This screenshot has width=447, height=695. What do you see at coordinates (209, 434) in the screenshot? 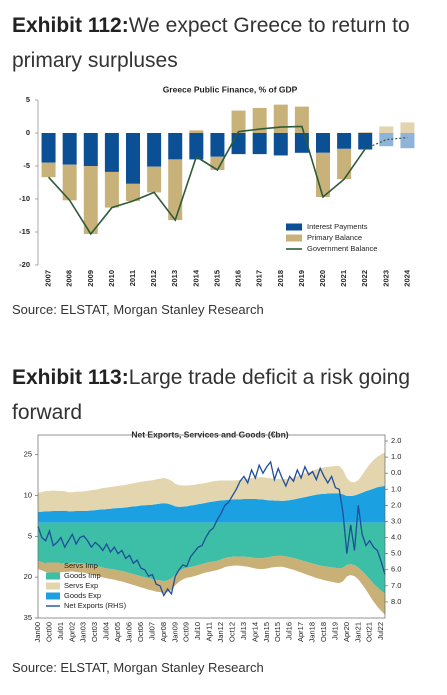
I see `chart-title: Net Exports, Services and Goods (€bn)` at bounding box center [209, 434].